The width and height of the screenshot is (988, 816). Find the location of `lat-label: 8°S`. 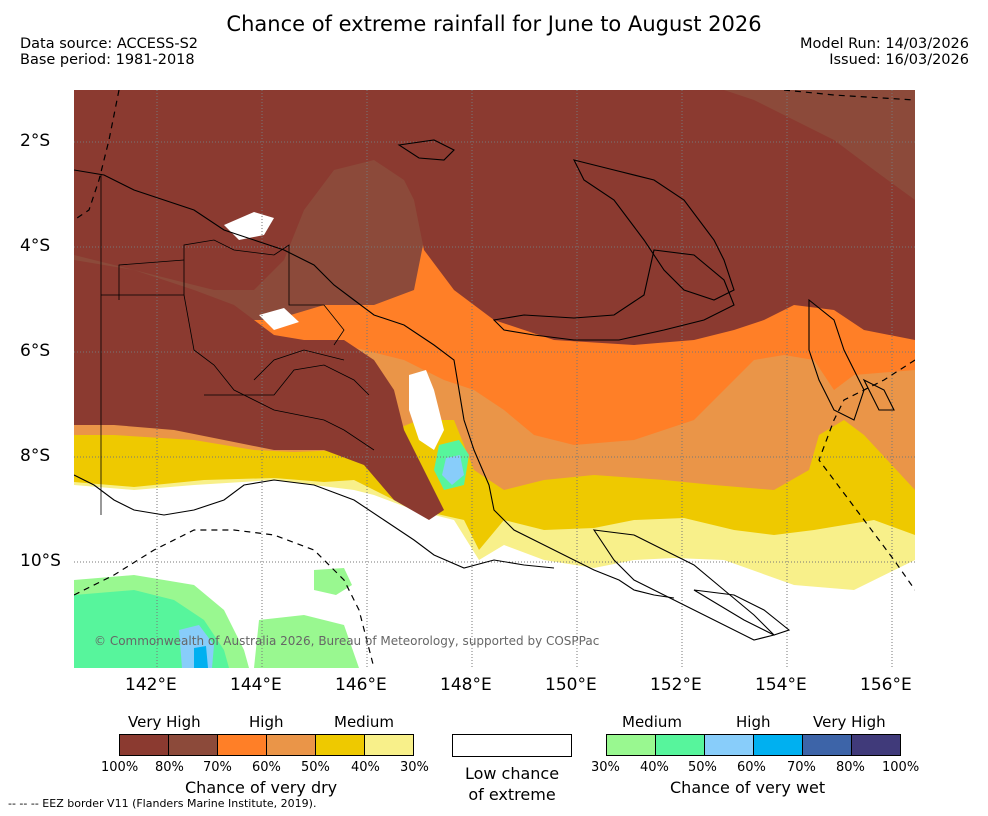

lat-label: 8°S is located at coordinates (35, 456).